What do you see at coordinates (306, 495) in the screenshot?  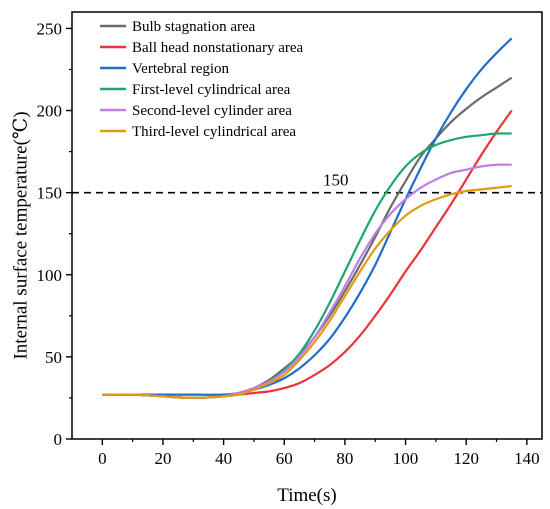 I see `x-axis-title: Time(s)` at bounding box center [306, 495].